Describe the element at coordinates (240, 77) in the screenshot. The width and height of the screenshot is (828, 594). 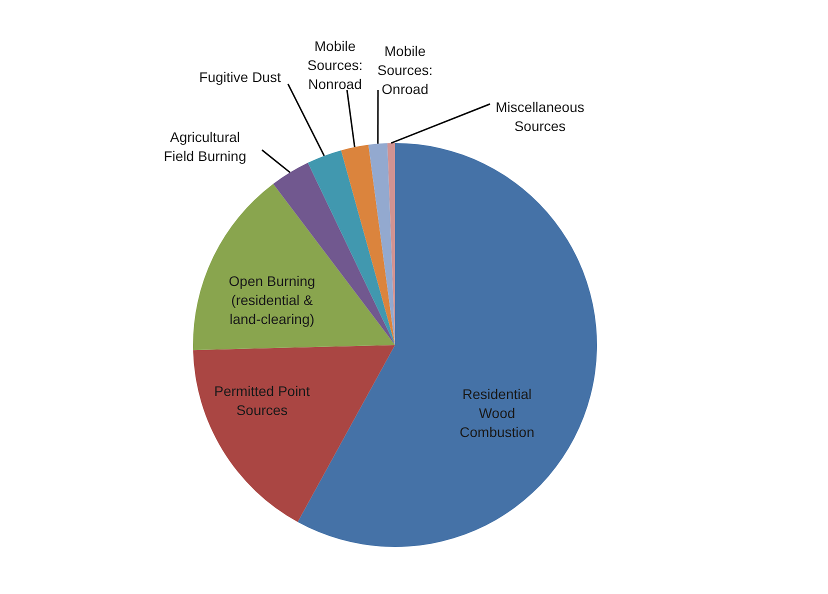
I see `slice-label: Fugitive Dust` at that location.